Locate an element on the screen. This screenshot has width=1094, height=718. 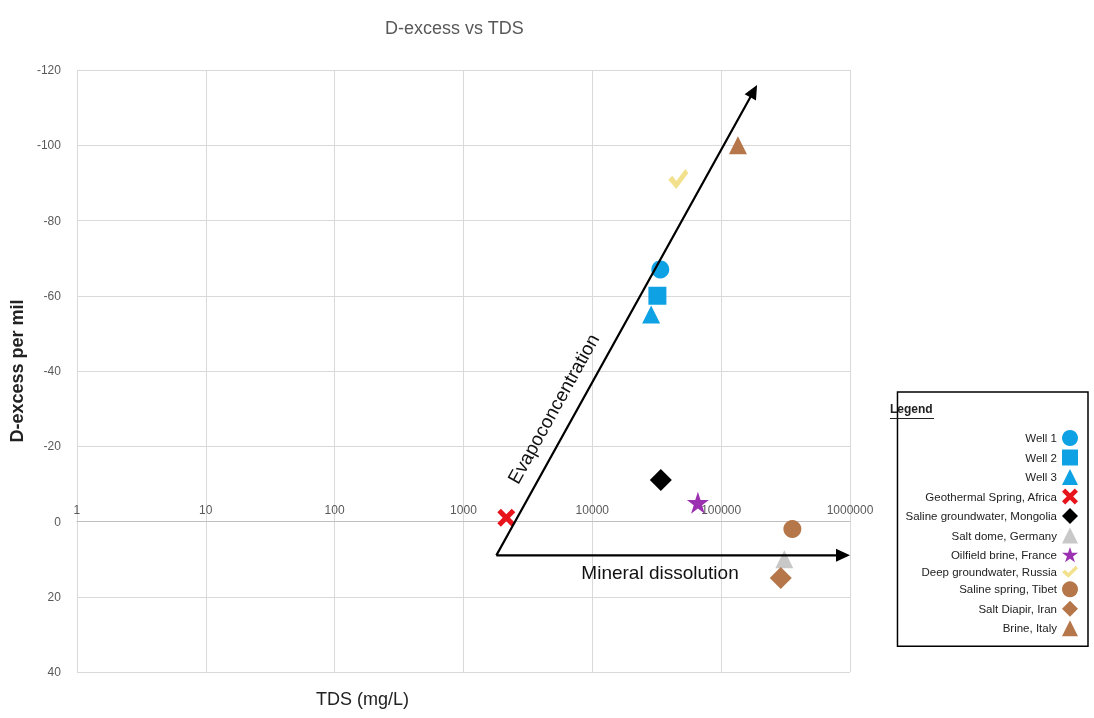
x-tick-label: 1 is located at coordinates (77, 509).